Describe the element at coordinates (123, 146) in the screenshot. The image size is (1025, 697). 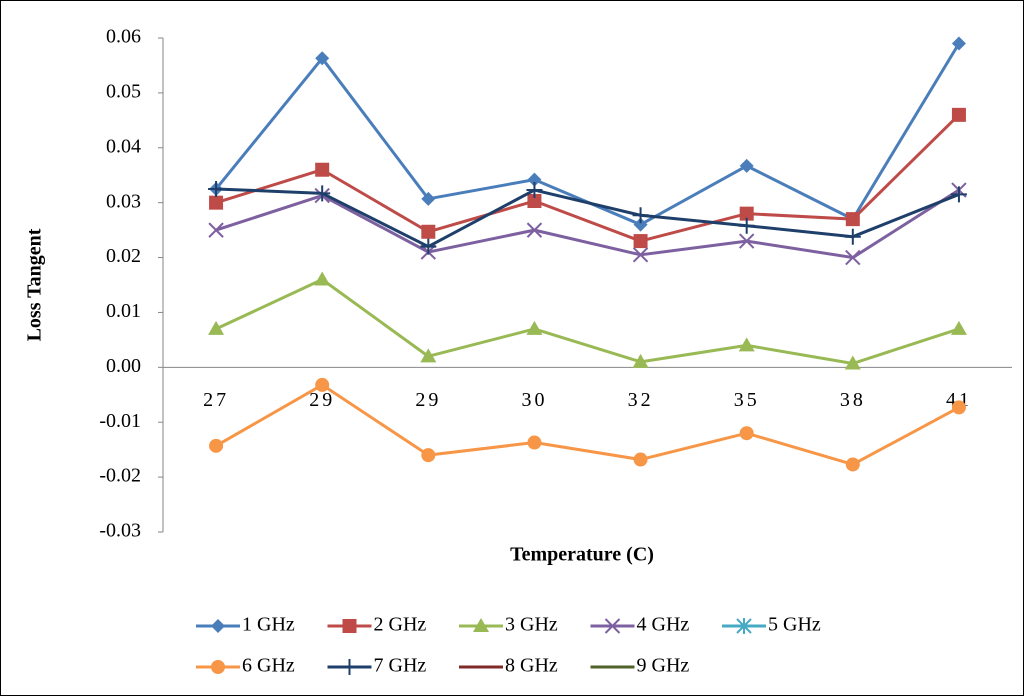
I see `y-tick-label: 0.04` at that location.